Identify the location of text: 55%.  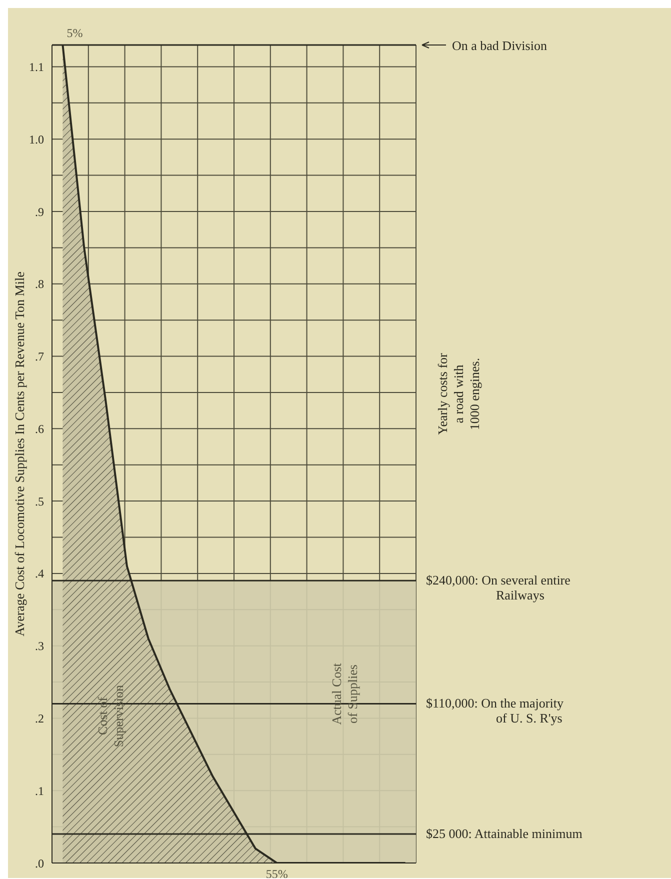
(277, 873).